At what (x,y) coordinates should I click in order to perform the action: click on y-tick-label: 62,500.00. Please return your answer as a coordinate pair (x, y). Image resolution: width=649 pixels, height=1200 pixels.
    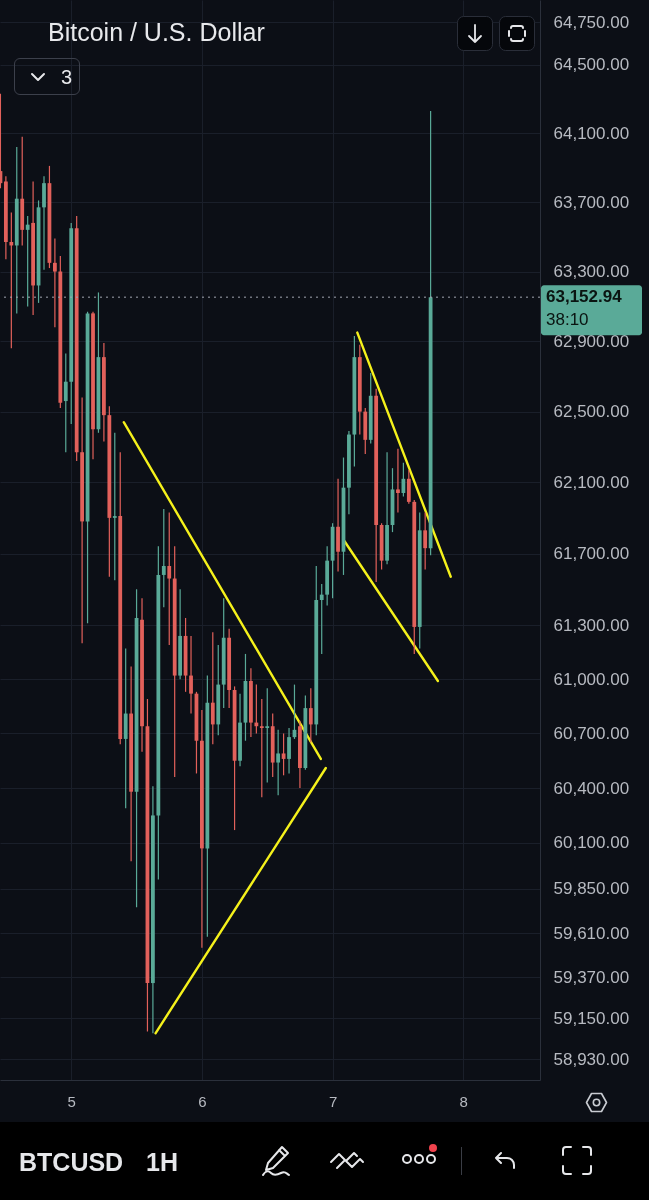
    Looking at the image, I should click on (591, 412).